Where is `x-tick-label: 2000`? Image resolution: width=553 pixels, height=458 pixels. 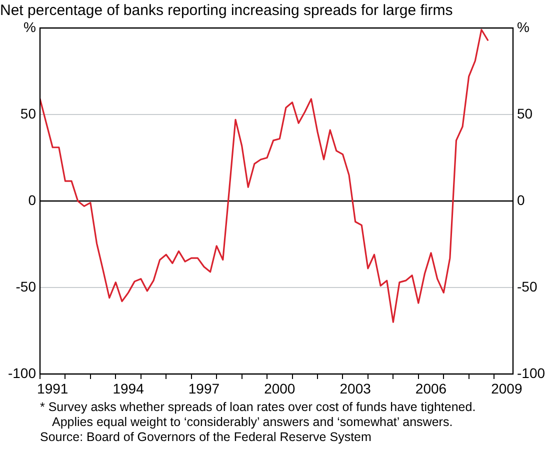
x-tick-label: 2000 is located at coordinates (280, 388).